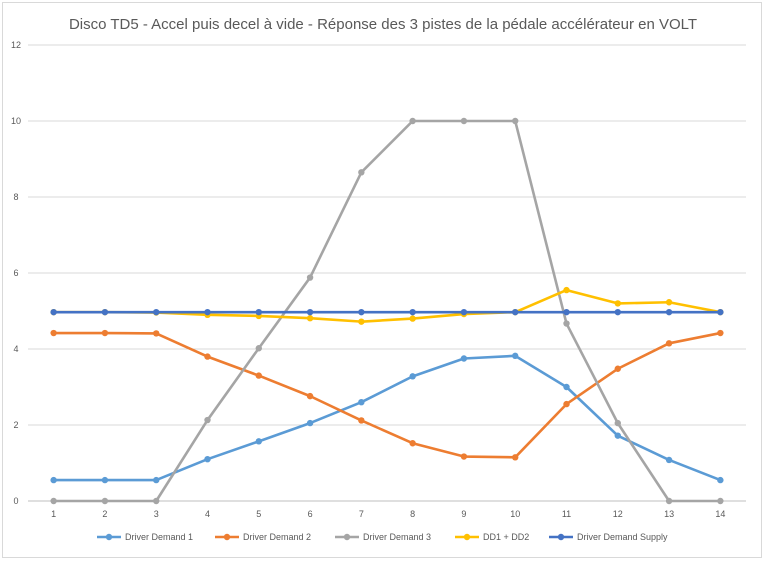  Describe the element at coordinates (310, 514) in the screenshot. I see `x-tick-label: 6` at that location.